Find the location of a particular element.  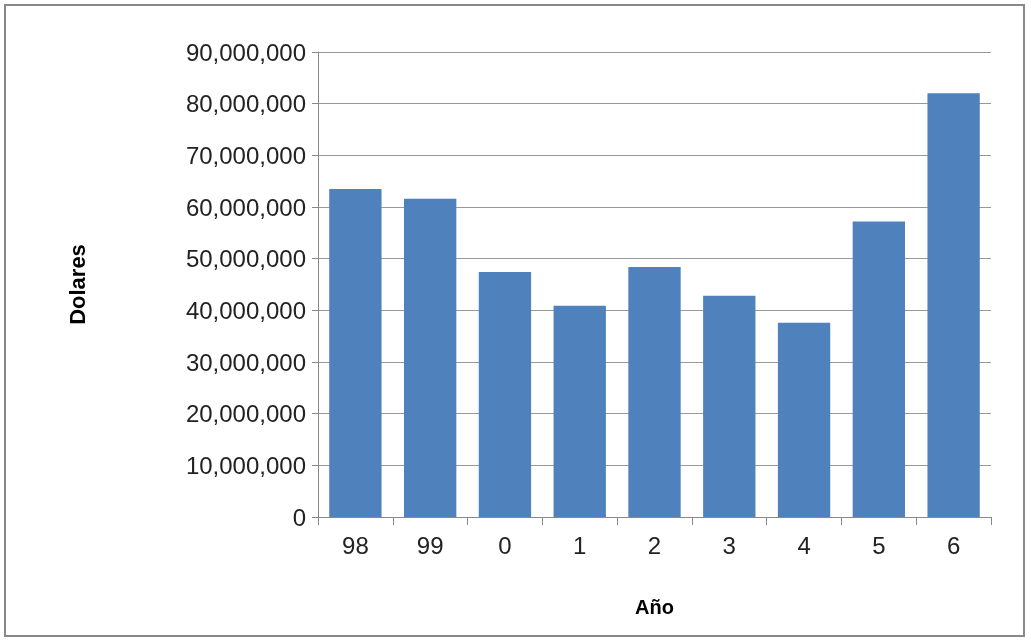

y-tick-label: 30,000,000 is located at coordinates (245, 362).